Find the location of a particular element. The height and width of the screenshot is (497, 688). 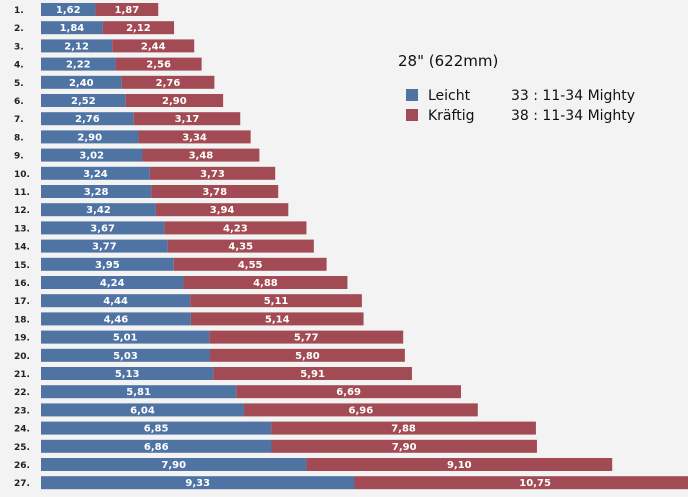

gear-label-20: 20. is located at coordinates (22, 357).